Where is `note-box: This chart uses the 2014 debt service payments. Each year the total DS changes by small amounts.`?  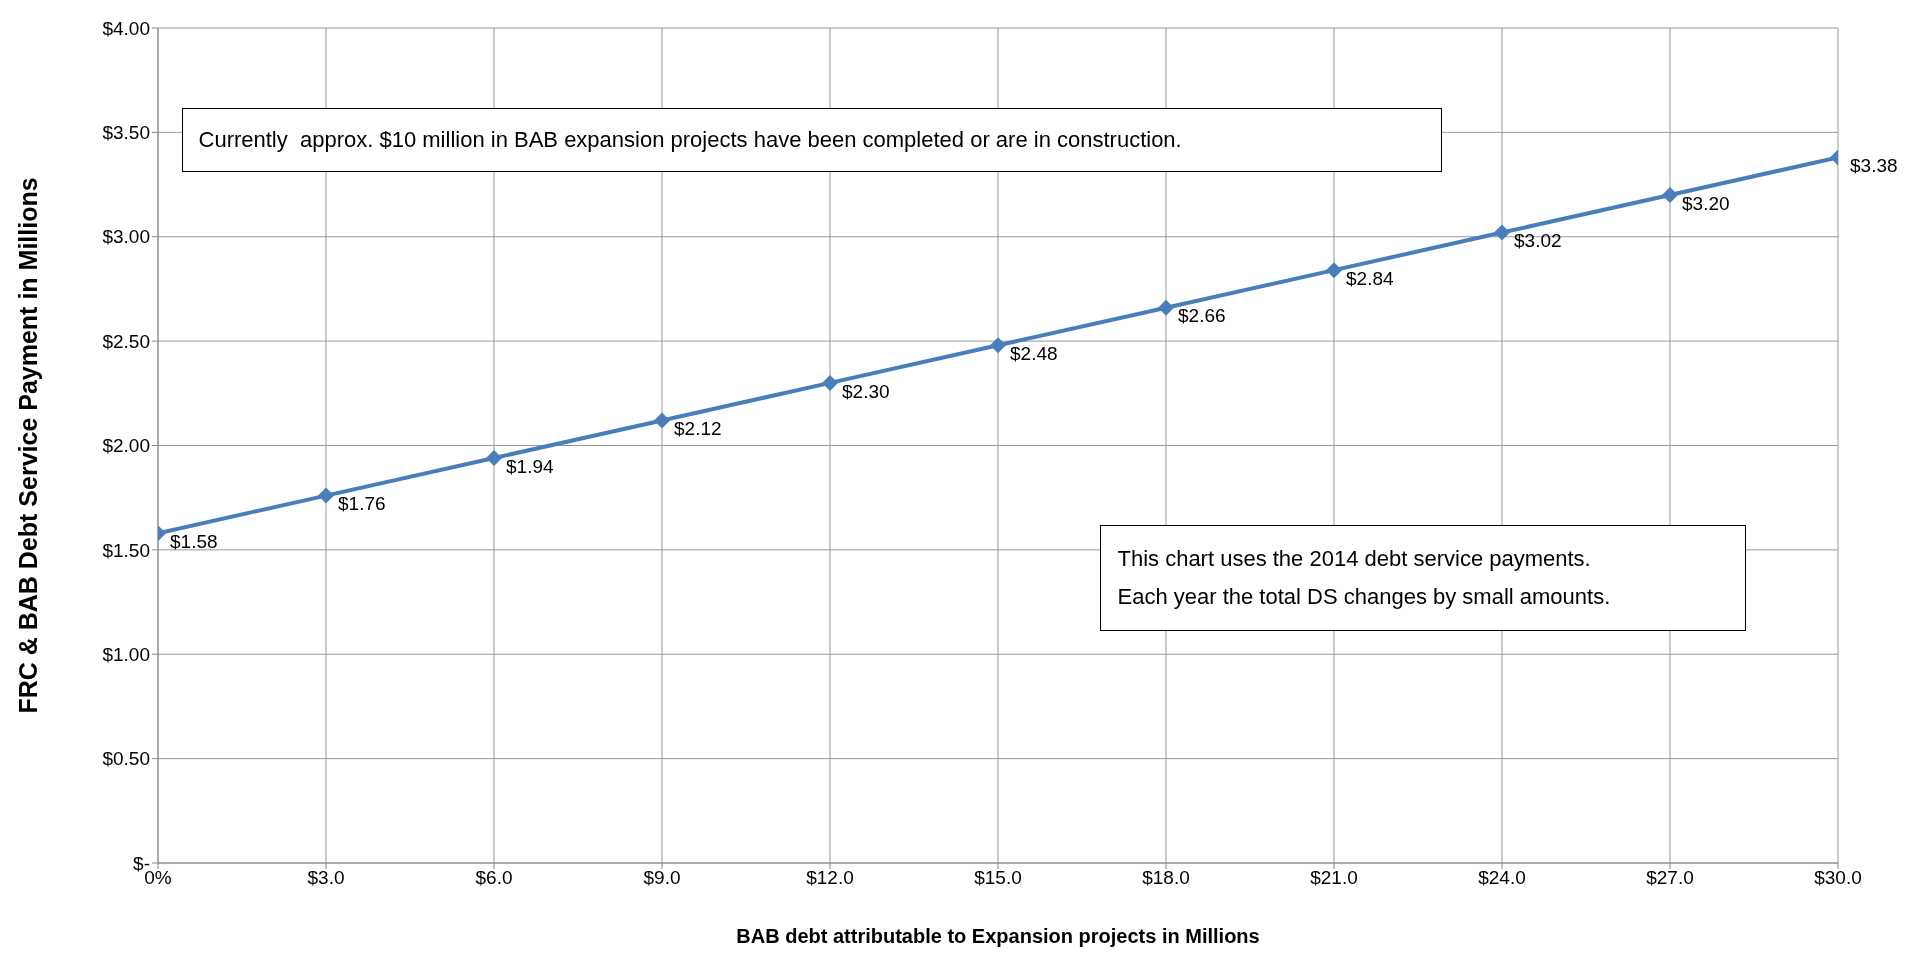
note-box: This chart uses the 2014 debt service payments. Each year the total DS changes by small amounts. is located at coordinates (1423, 577).